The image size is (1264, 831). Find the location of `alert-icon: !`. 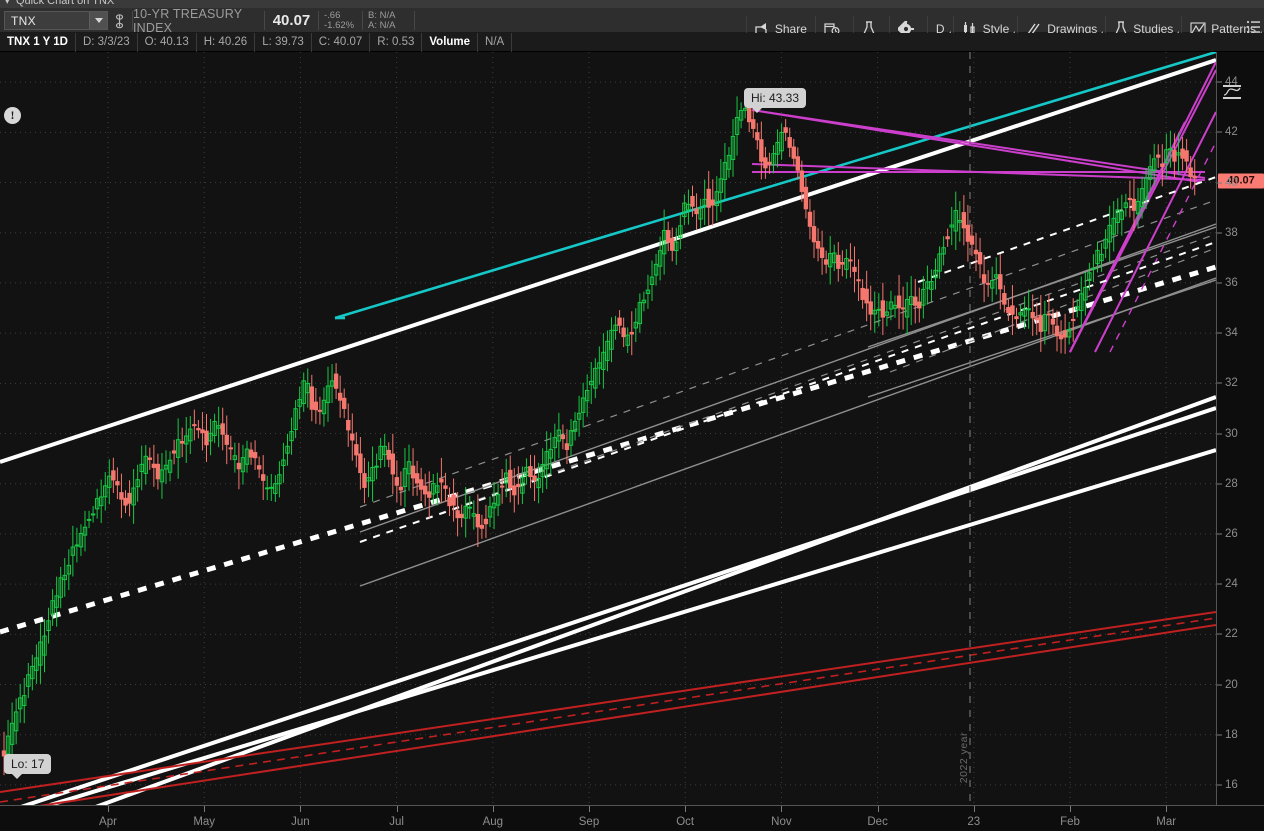

alert-icon: ! is located at coordinates (12, 115).